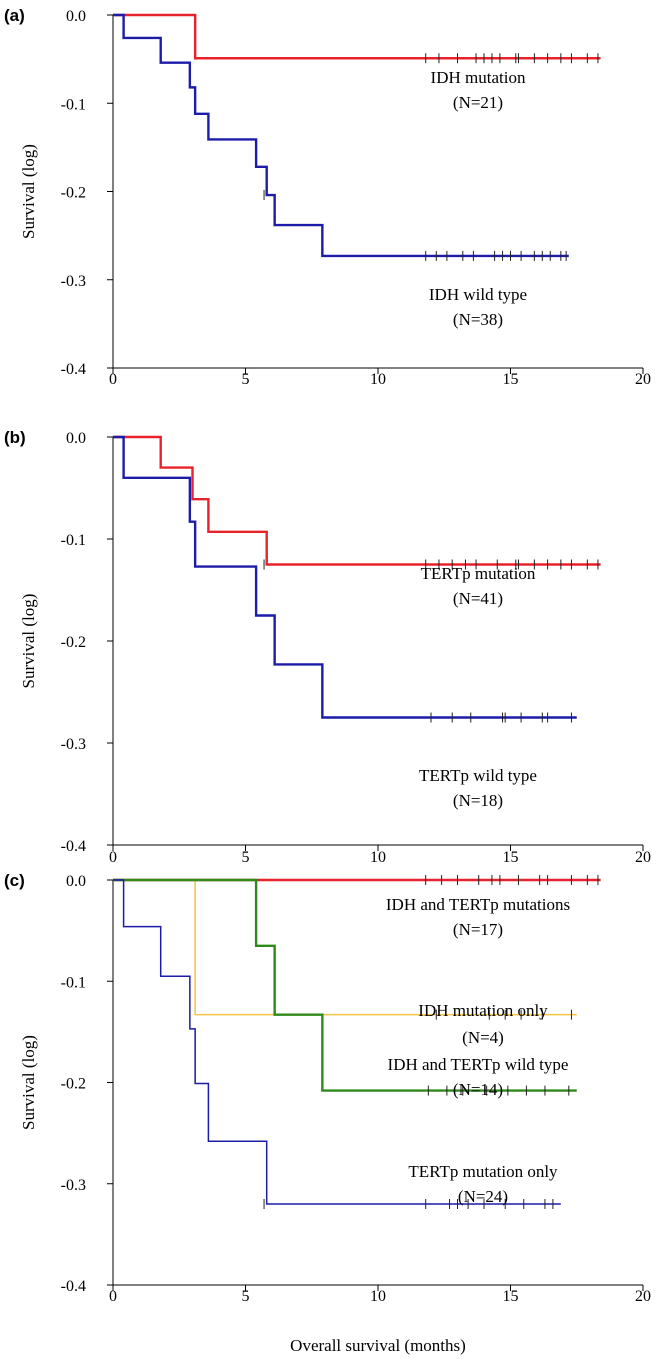 This screenshot has width=667, height=1359. I want to click on series-n-label: (N=17), so click(478, 929).